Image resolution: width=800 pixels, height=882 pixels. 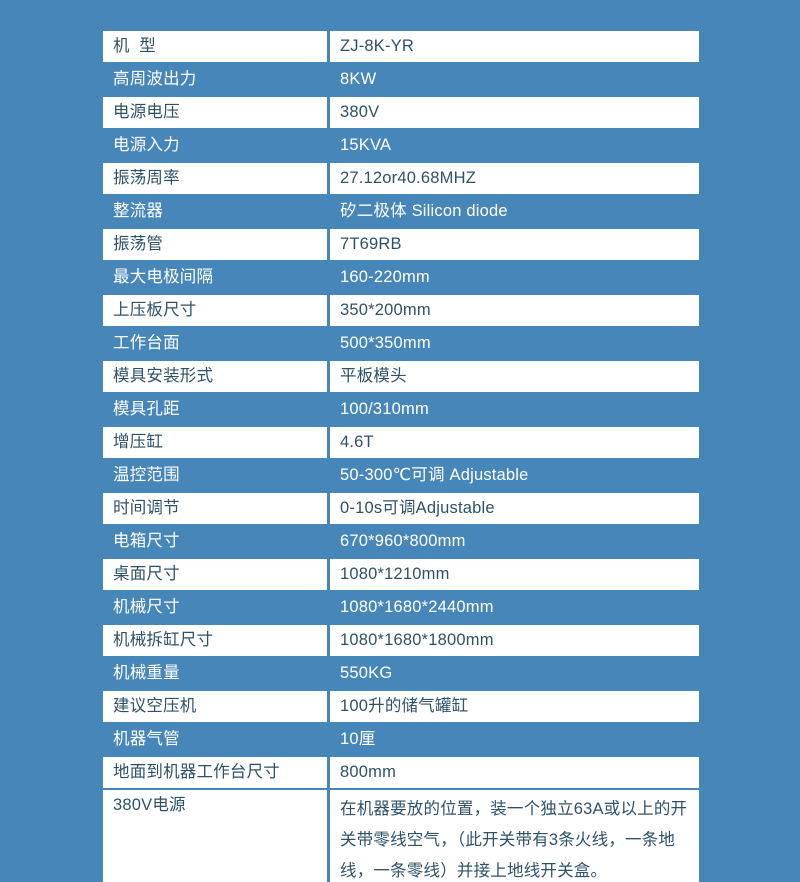 I want to click on spec-label: 电源入力, so click(x=215, y=145).